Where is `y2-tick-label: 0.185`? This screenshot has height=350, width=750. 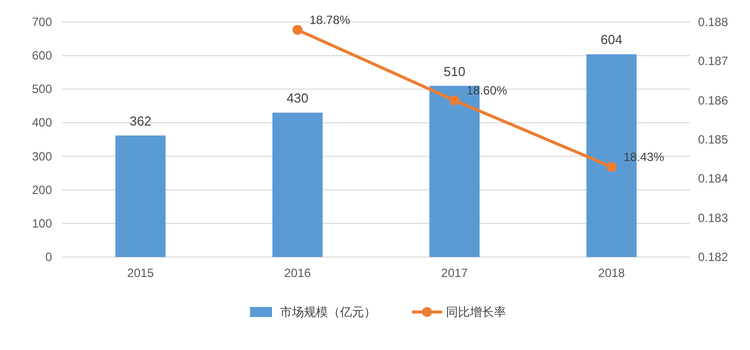 y2-tick-label: 0.185 is located at coordinates (713, 139).